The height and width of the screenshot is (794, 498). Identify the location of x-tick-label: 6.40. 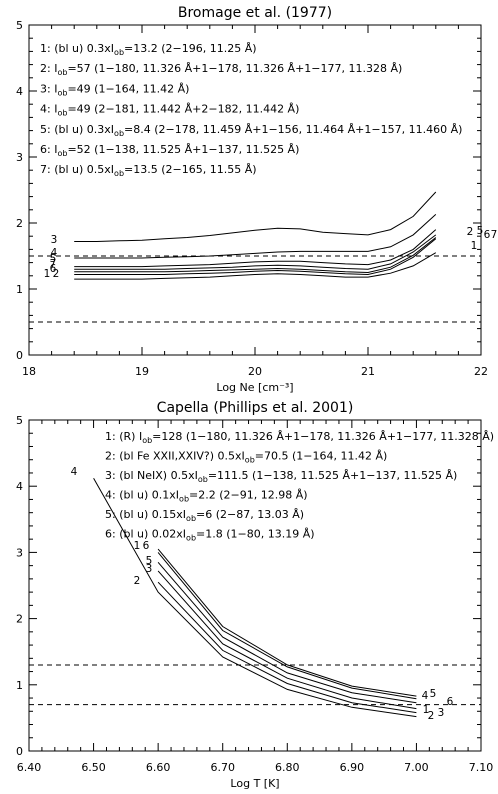
(29, 767).